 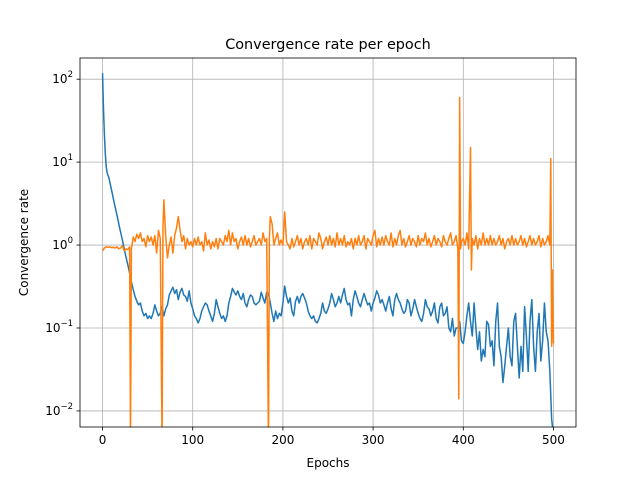 I want to click on y-axis-ticks: 10⁻² 10⁻¹ 10⁰ 10¹ 10², so click(x=62, y=244).